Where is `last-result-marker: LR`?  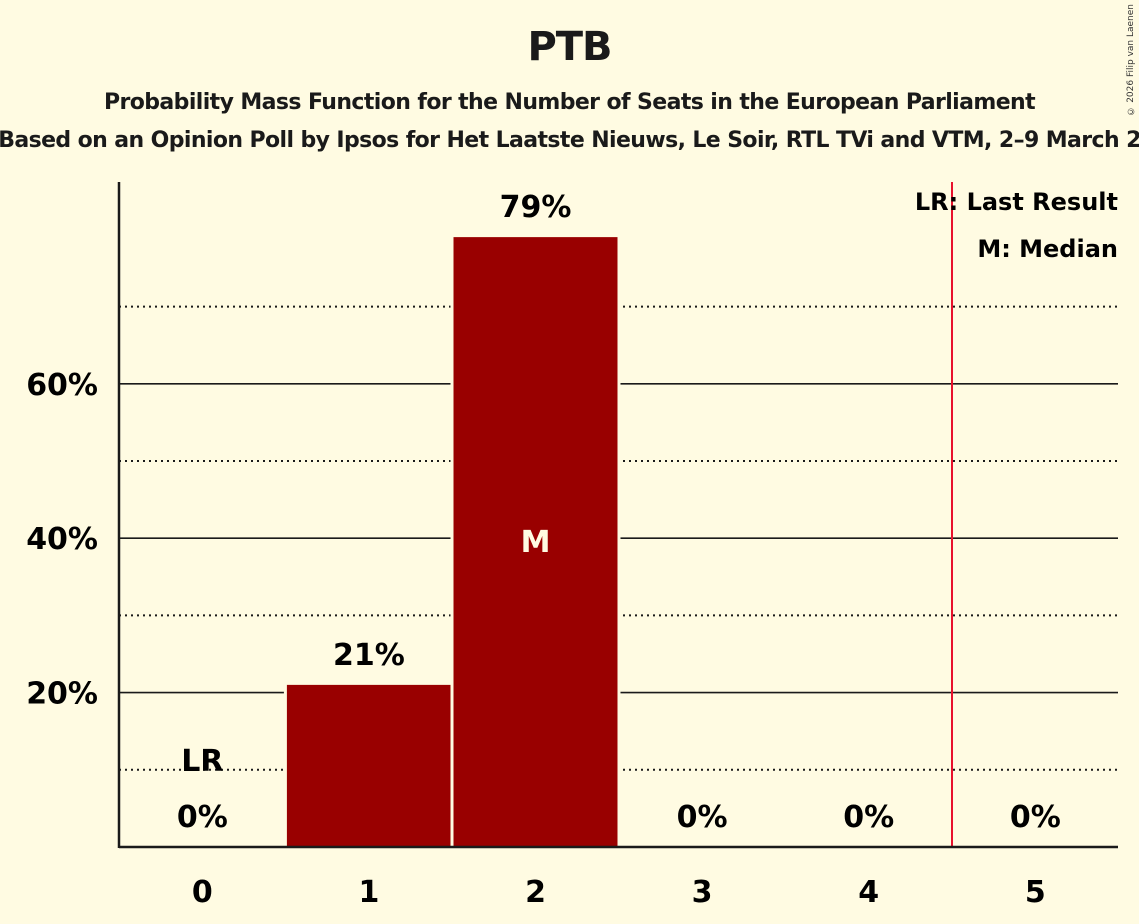
last-result-marker: LR is located at coordinates (202, 761).